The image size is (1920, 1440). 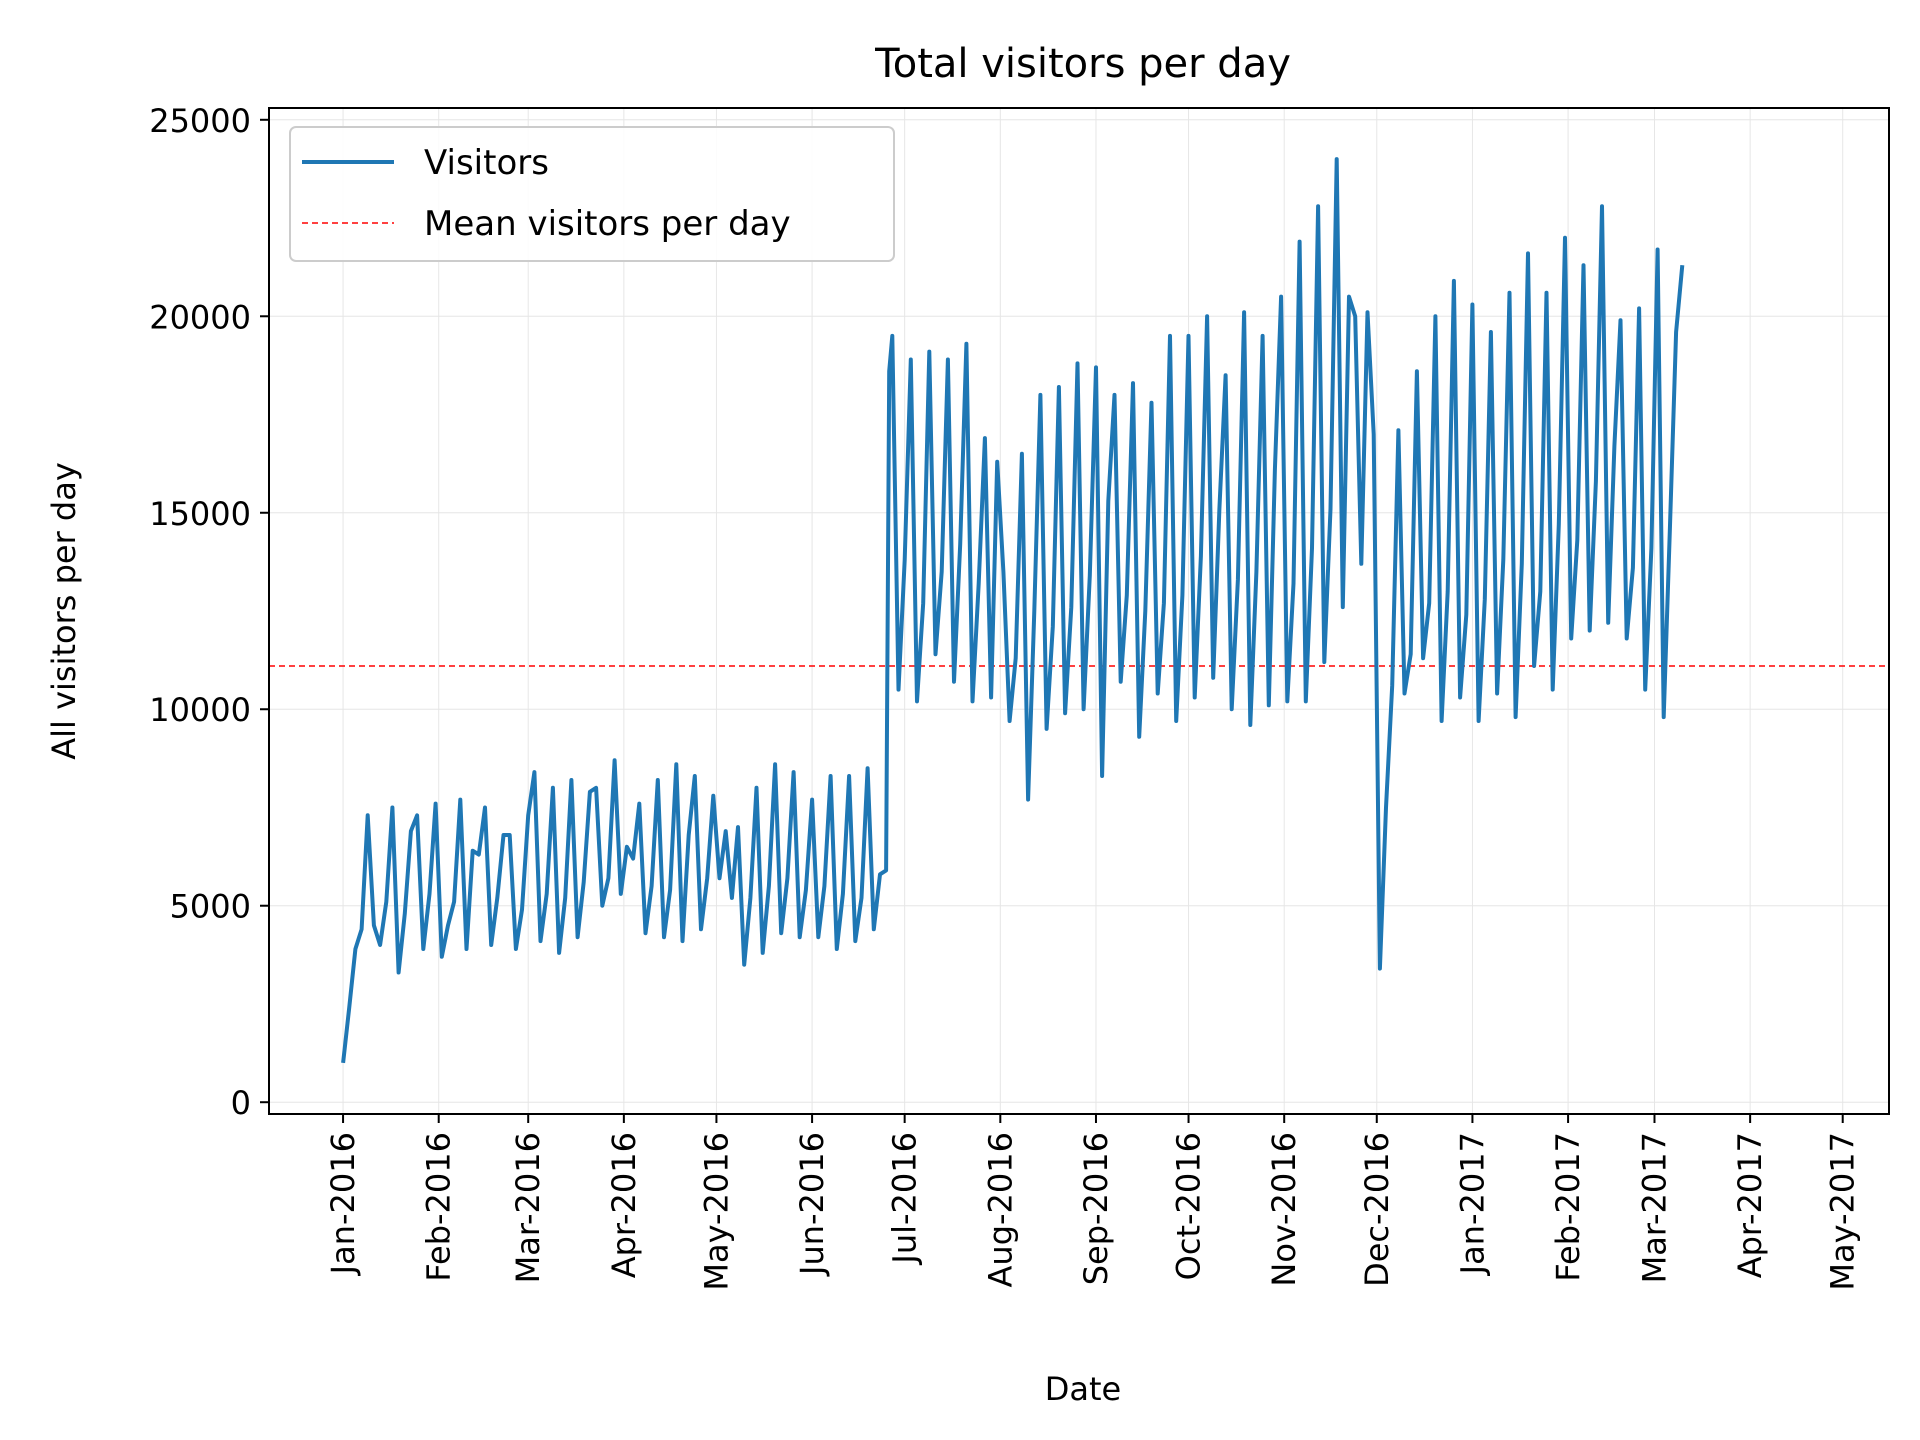 I want to click on y-tick-label: 15000, so click(x=200, y=514).